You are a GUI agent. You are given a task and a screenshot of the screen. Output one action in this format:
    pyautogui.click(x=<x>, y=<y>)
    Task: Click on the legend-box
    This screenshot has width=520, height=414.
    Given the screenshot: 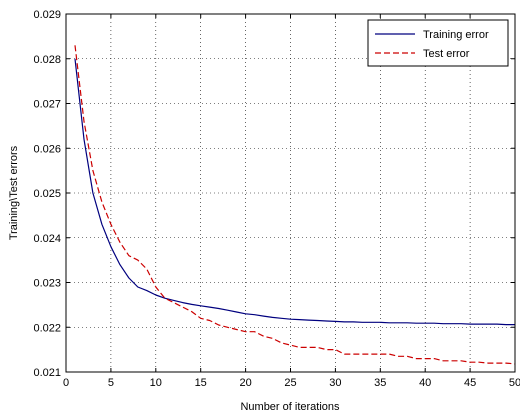 What is the action you would take?
    pyautogui.click(x=438, y=43)
    